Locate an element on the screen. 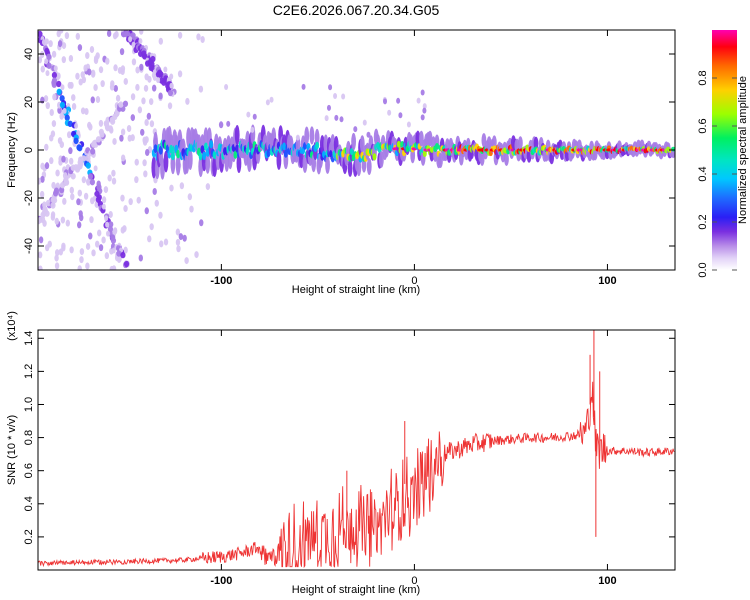  colorbar-tick-label: 0.8 is located at coordinates (703, 77).